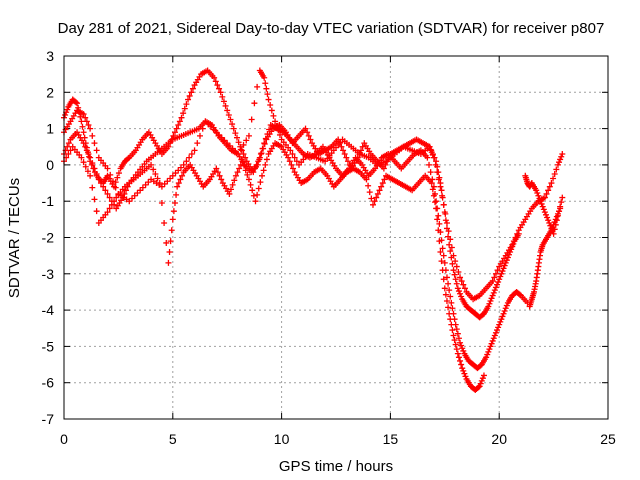 Image resolution: width=640 pixels, height=480 pixels. What do you see at coordinates (336, 466) in the screenshot?
I see `x-axis-label: GPS time / hours` at bounding box center [336, 466].